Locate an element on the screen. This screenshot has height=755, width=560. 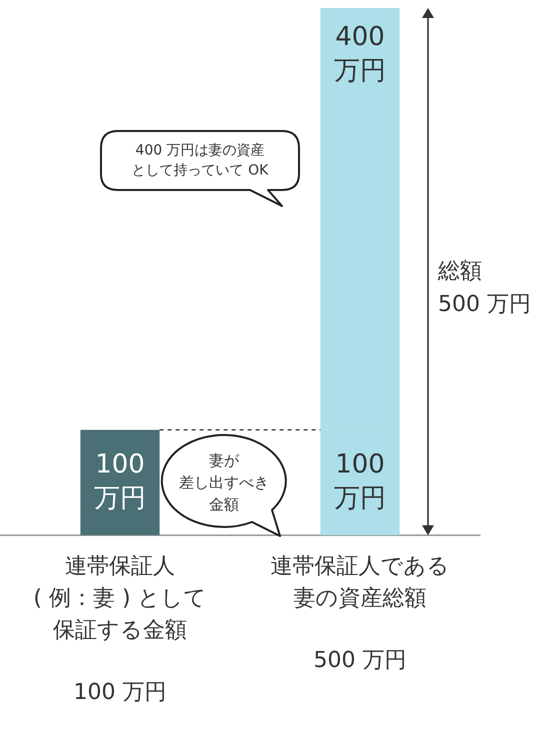
x-tick-label: 連帯保証人である妻の資産総額 is located at coordinates (360, 582).